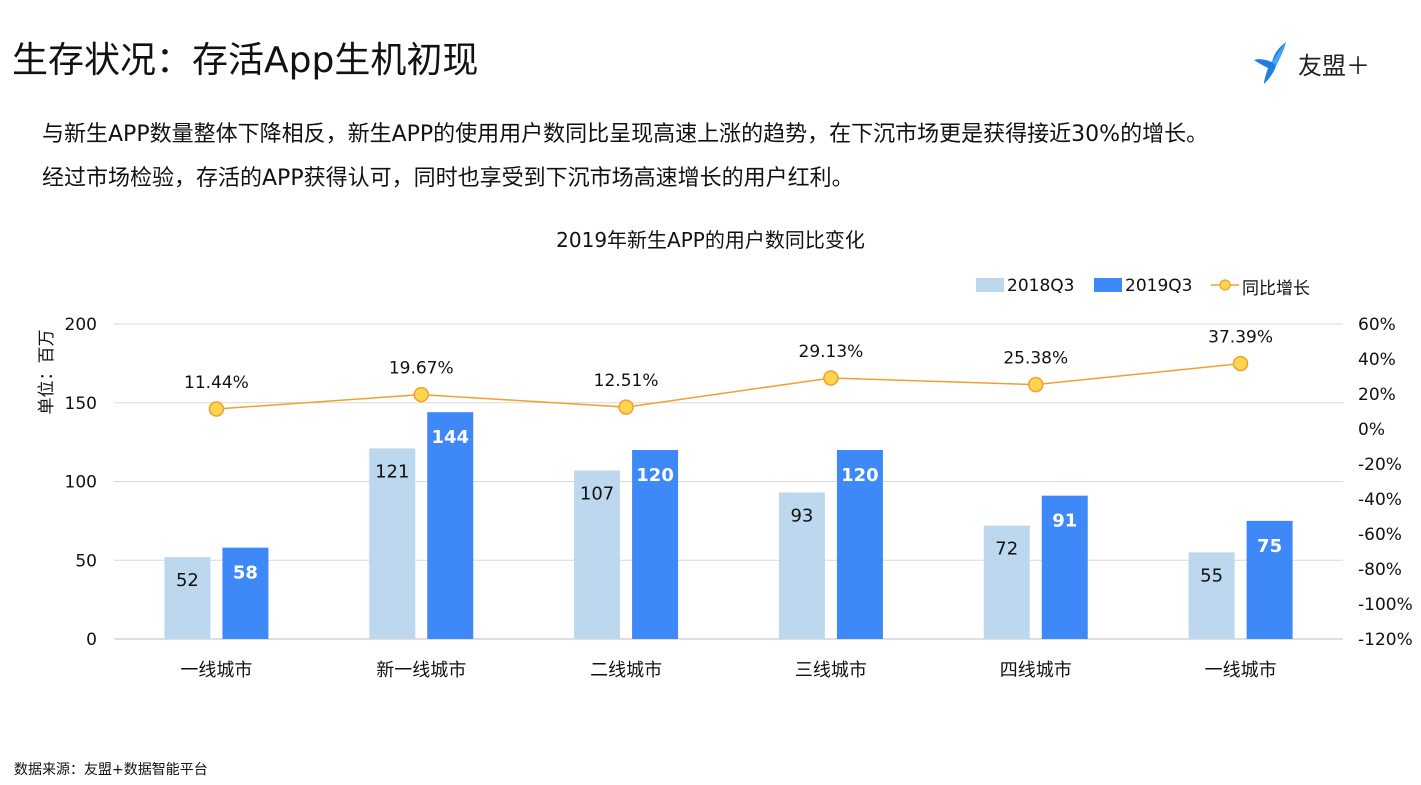 The width and height of the screenshot is (1421, 785). Describe the element at coordinates (1380, 535) in the screenshot. I see `y2-tick-label: -60%` at that location.